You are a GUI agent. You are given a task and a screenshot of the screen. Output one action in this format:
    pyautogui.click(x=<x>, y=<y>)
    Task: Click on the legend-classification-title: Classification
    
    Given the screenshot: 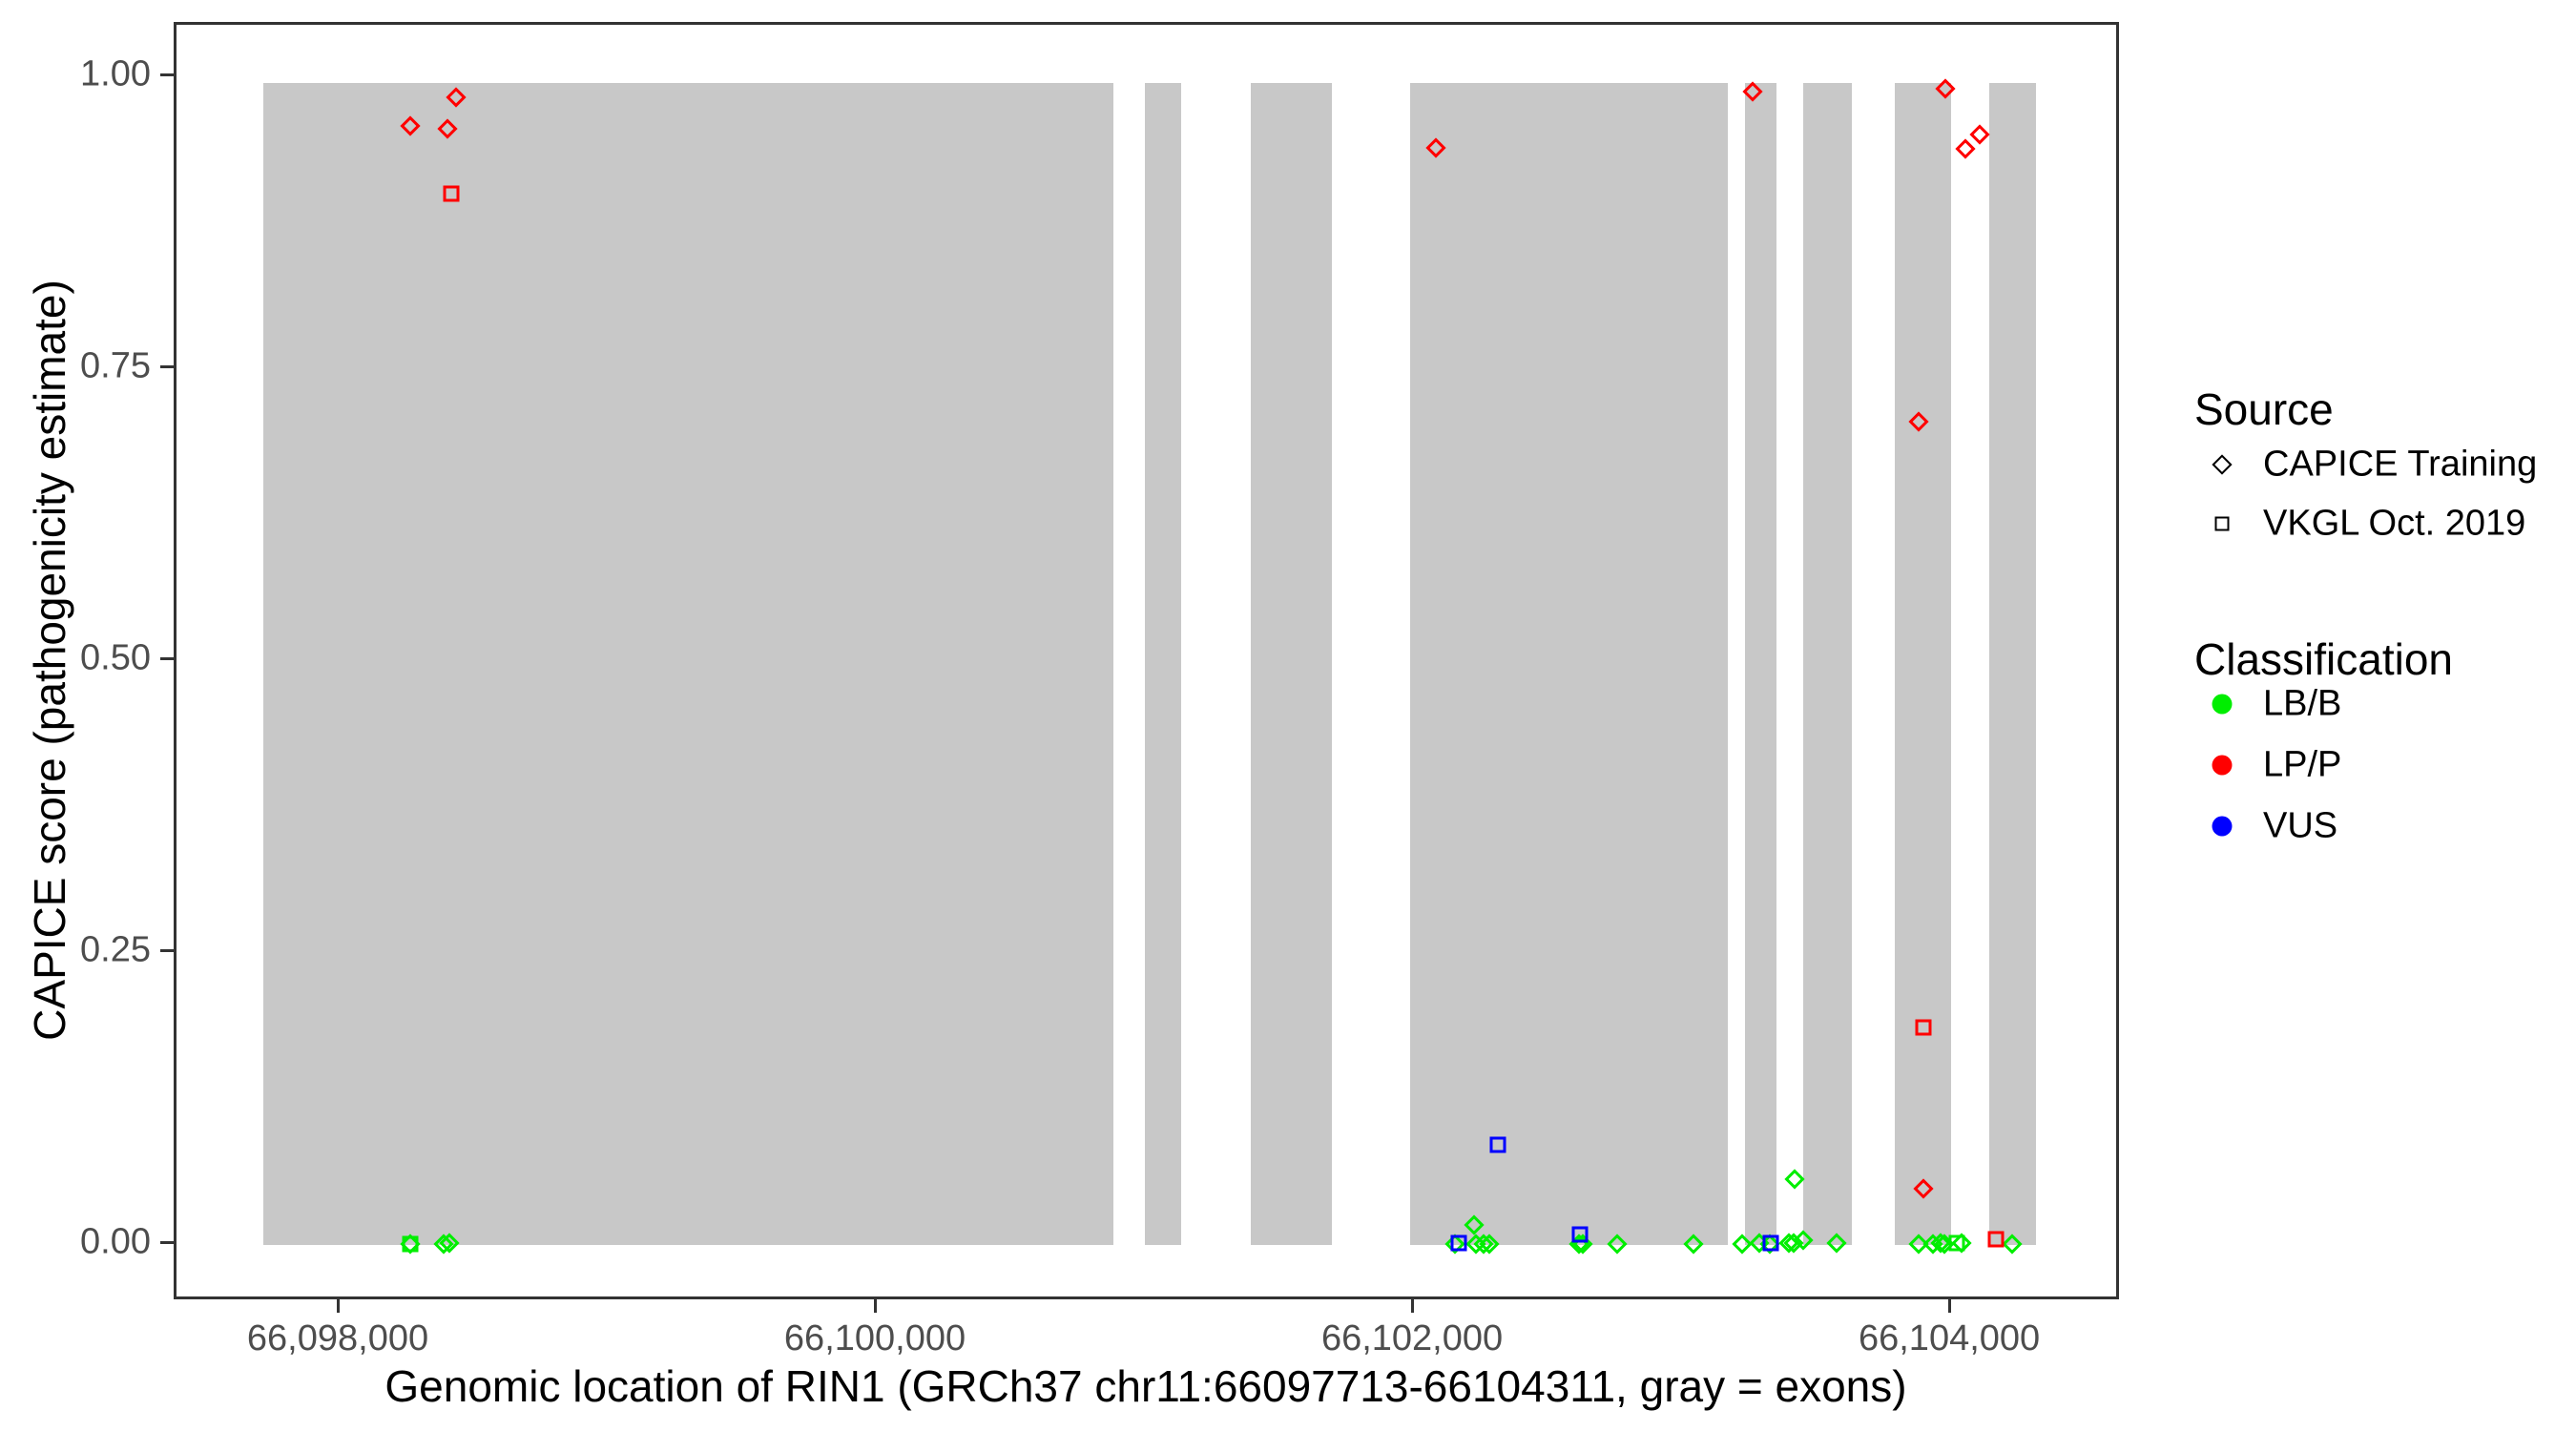 What is the action you would take?
    pyautogui.click(x=2323, y=659)
    